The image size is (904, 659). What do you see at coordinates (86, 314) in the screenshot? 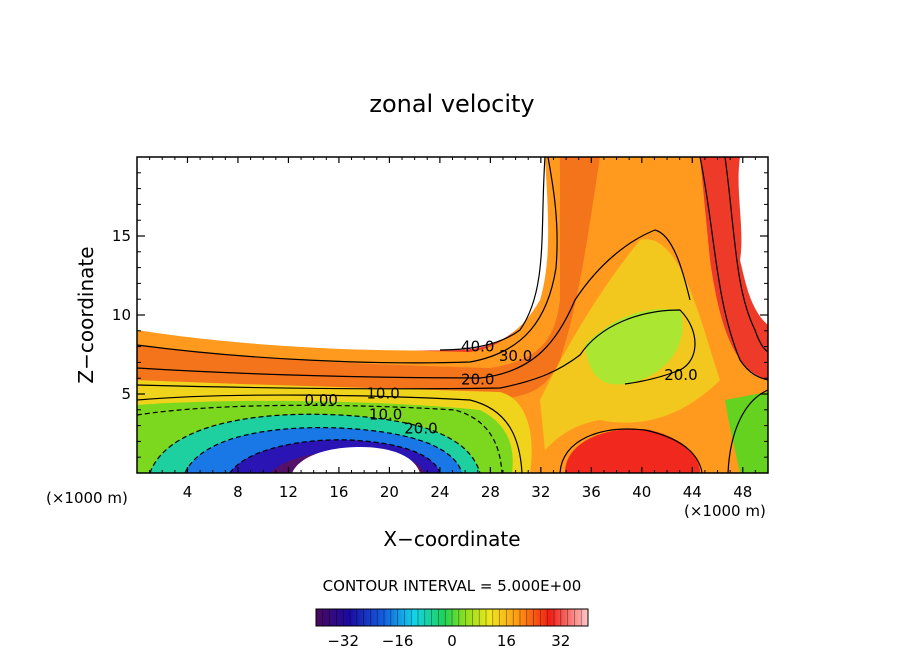
I see `y-axis-title: Z−coordinate` at bounding box center [86, 314].